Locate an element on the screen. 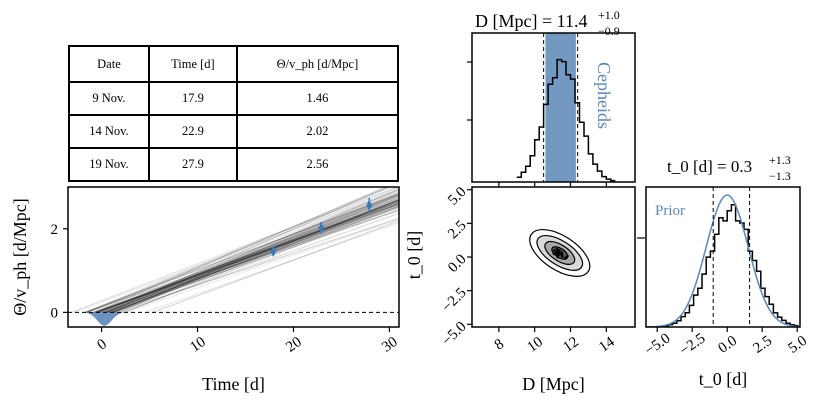  distance-title-sub: −0.9 is located at coordinates (609, 31).